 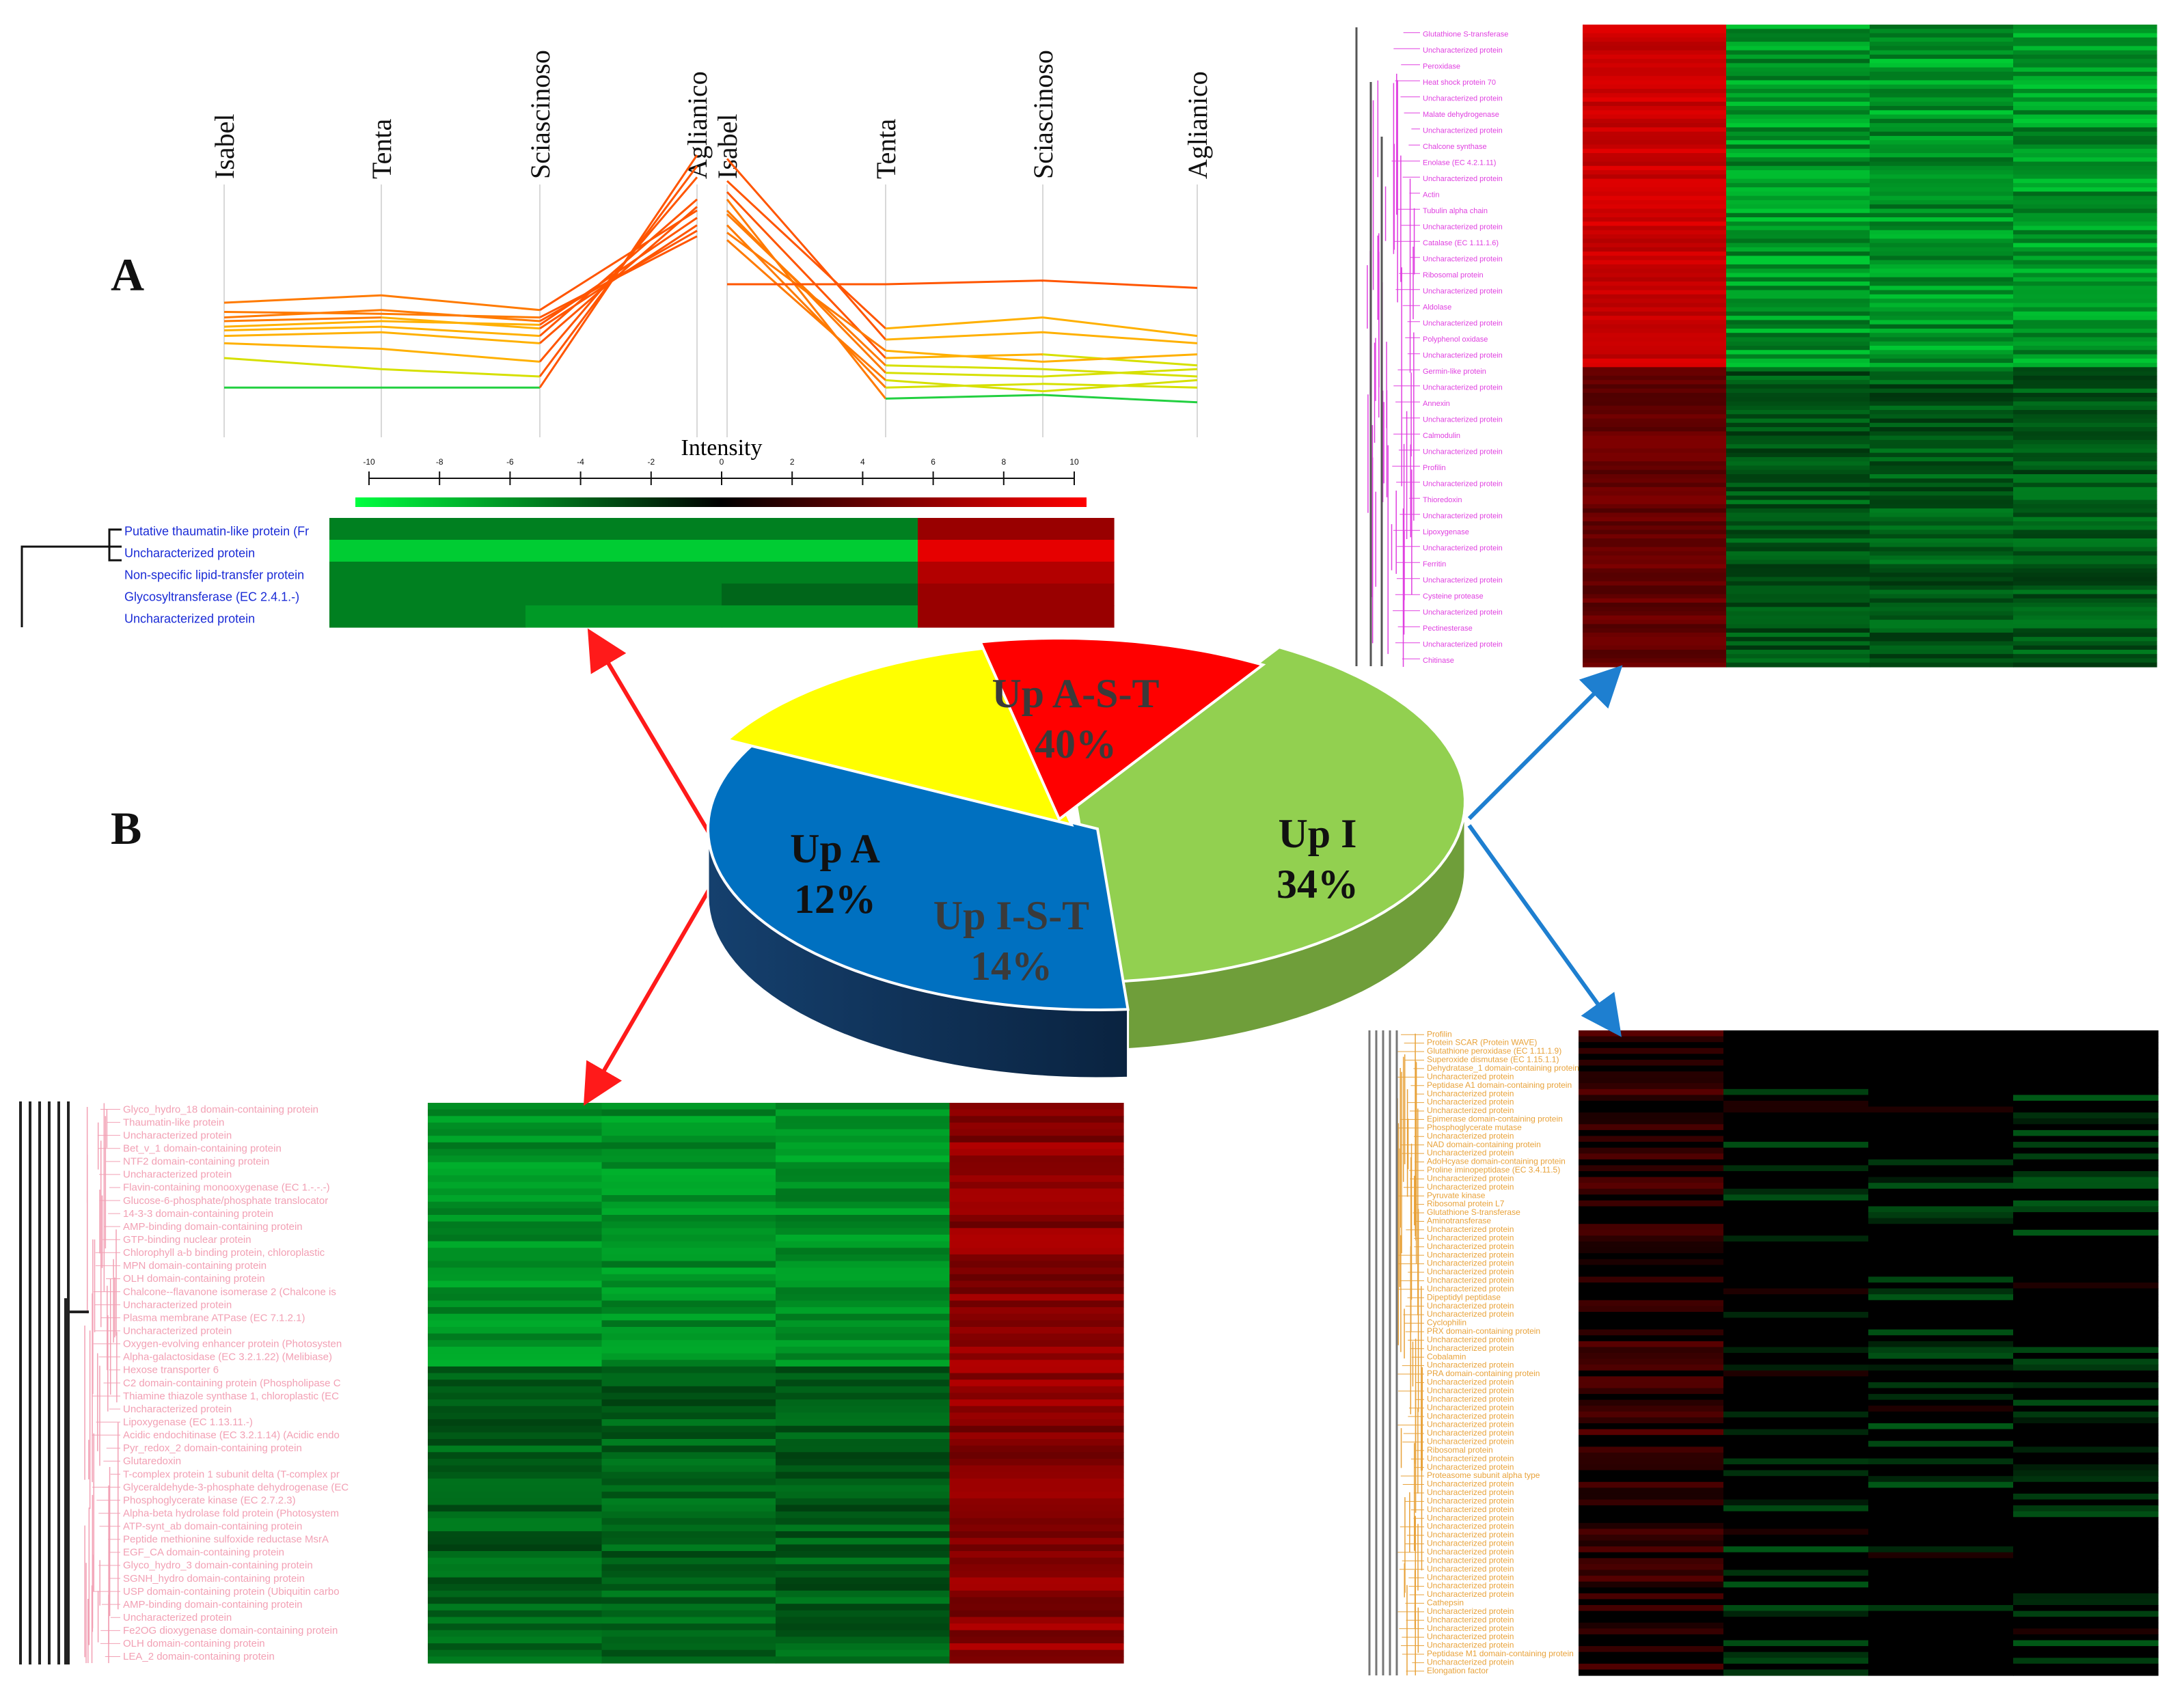 What do you see at coordinates (1120, 358) in the screenshot?
I see `profile-line-q6` at bounding box center [1120, 358].